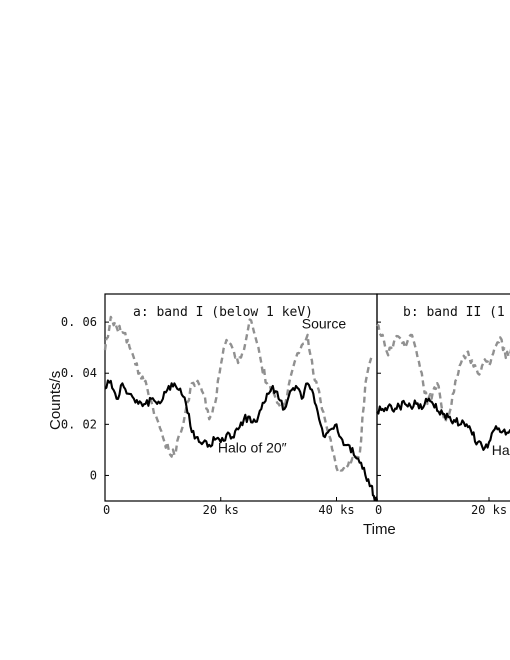  I want to click on panel-b-series, so click(443, 387).